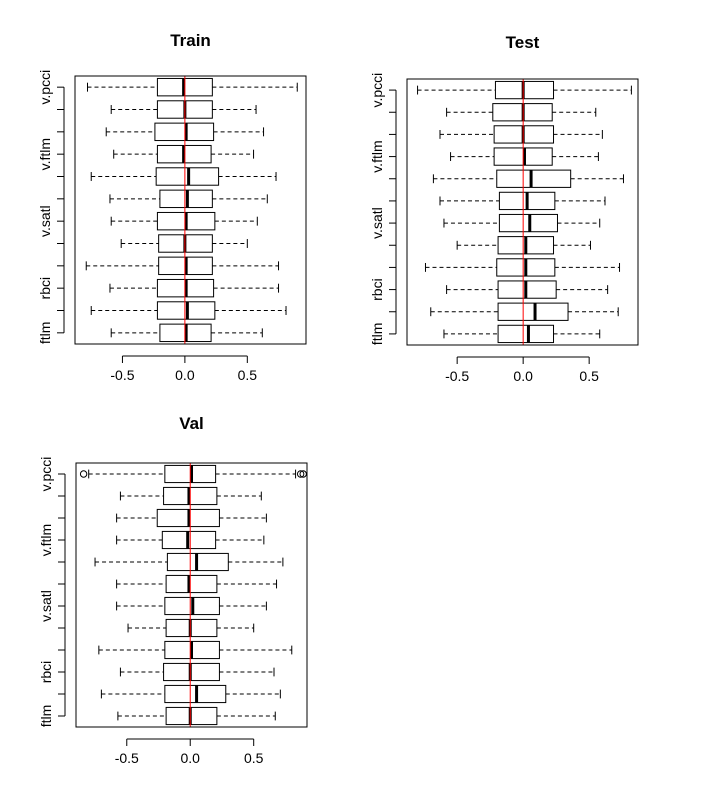  What do you see at coordinates (191, 423) in the screenshot?
I see `chart-title: Val` at bounding box center [191, 423].